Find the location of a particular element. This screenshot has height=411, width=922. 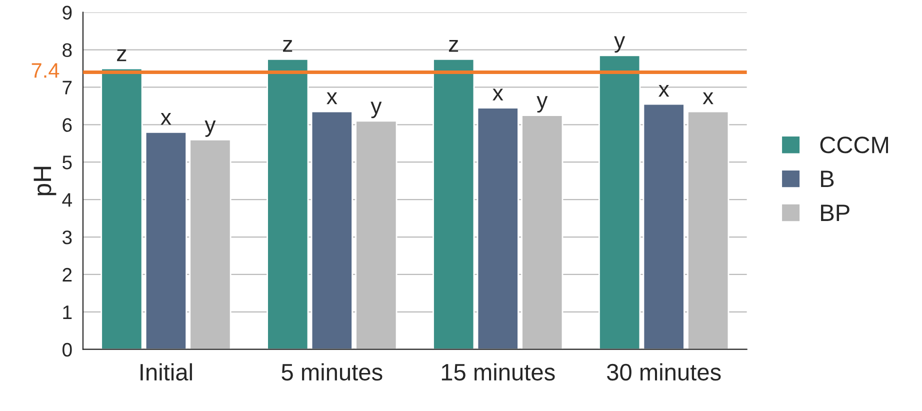

y-tick-label: 8 is located at coordinates (67, 50).